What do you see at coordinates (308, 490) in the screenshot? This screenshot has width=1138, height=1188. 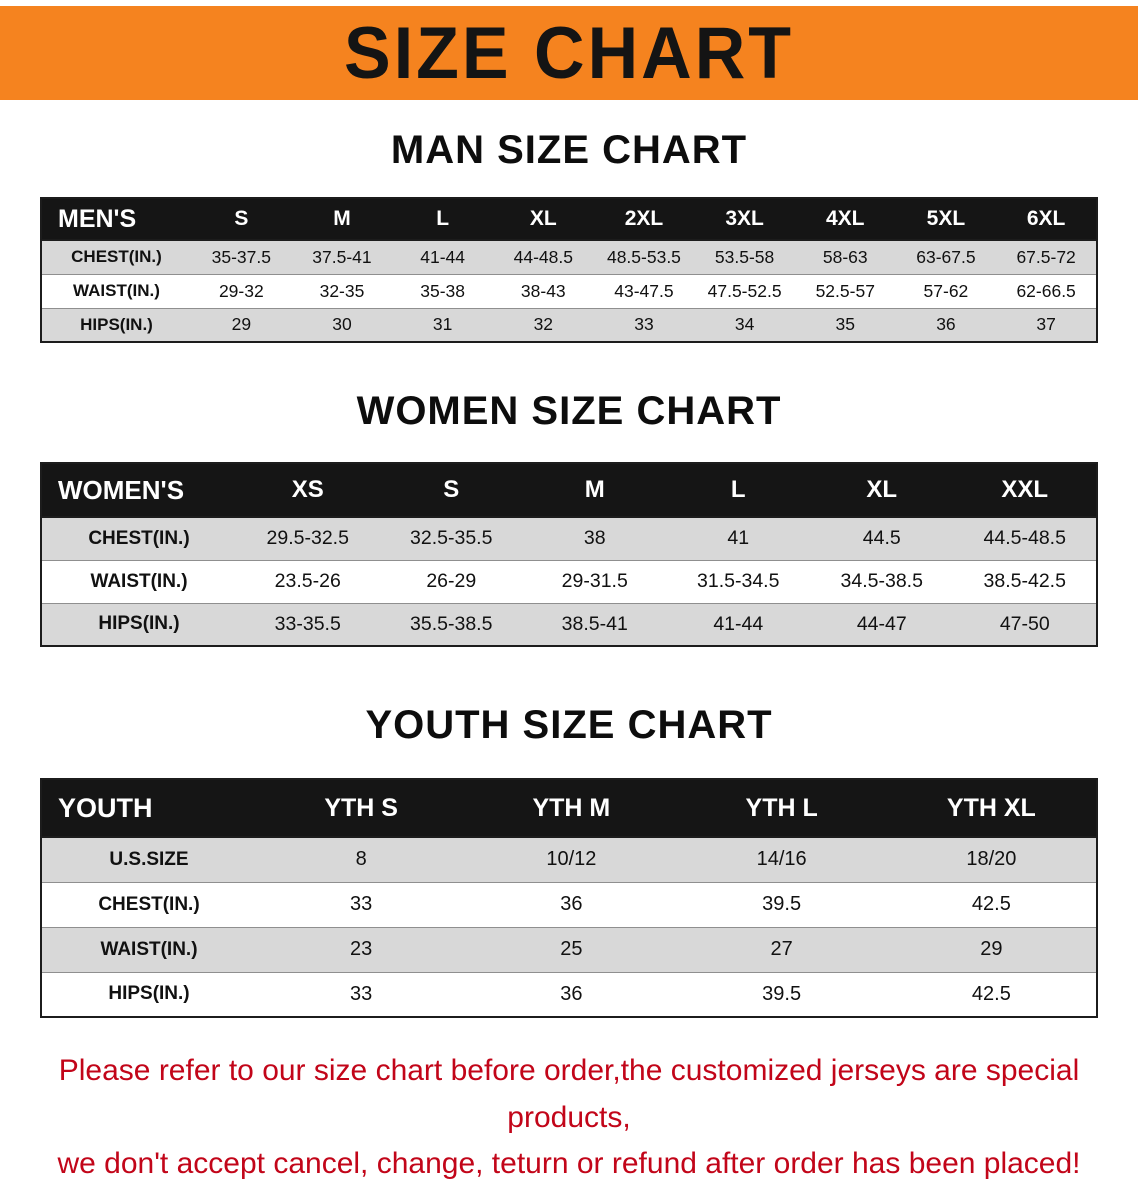 I see `size-column-header: XS` at bounding box center [308, 490].